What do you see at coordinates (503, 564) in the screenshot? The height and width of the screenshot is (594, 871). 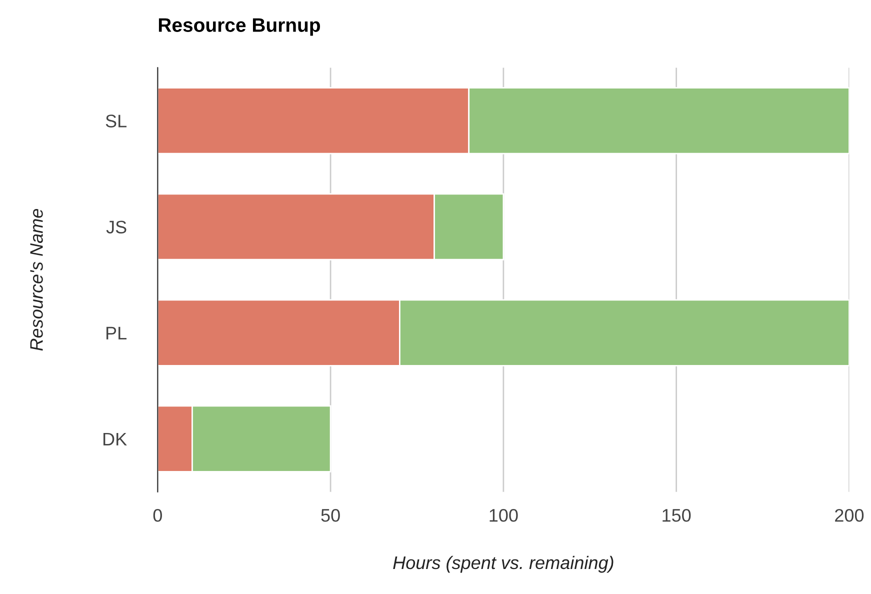 I see `x-axis-title: Hours (spent vs. remaining)` at bounding box center [503, 564].